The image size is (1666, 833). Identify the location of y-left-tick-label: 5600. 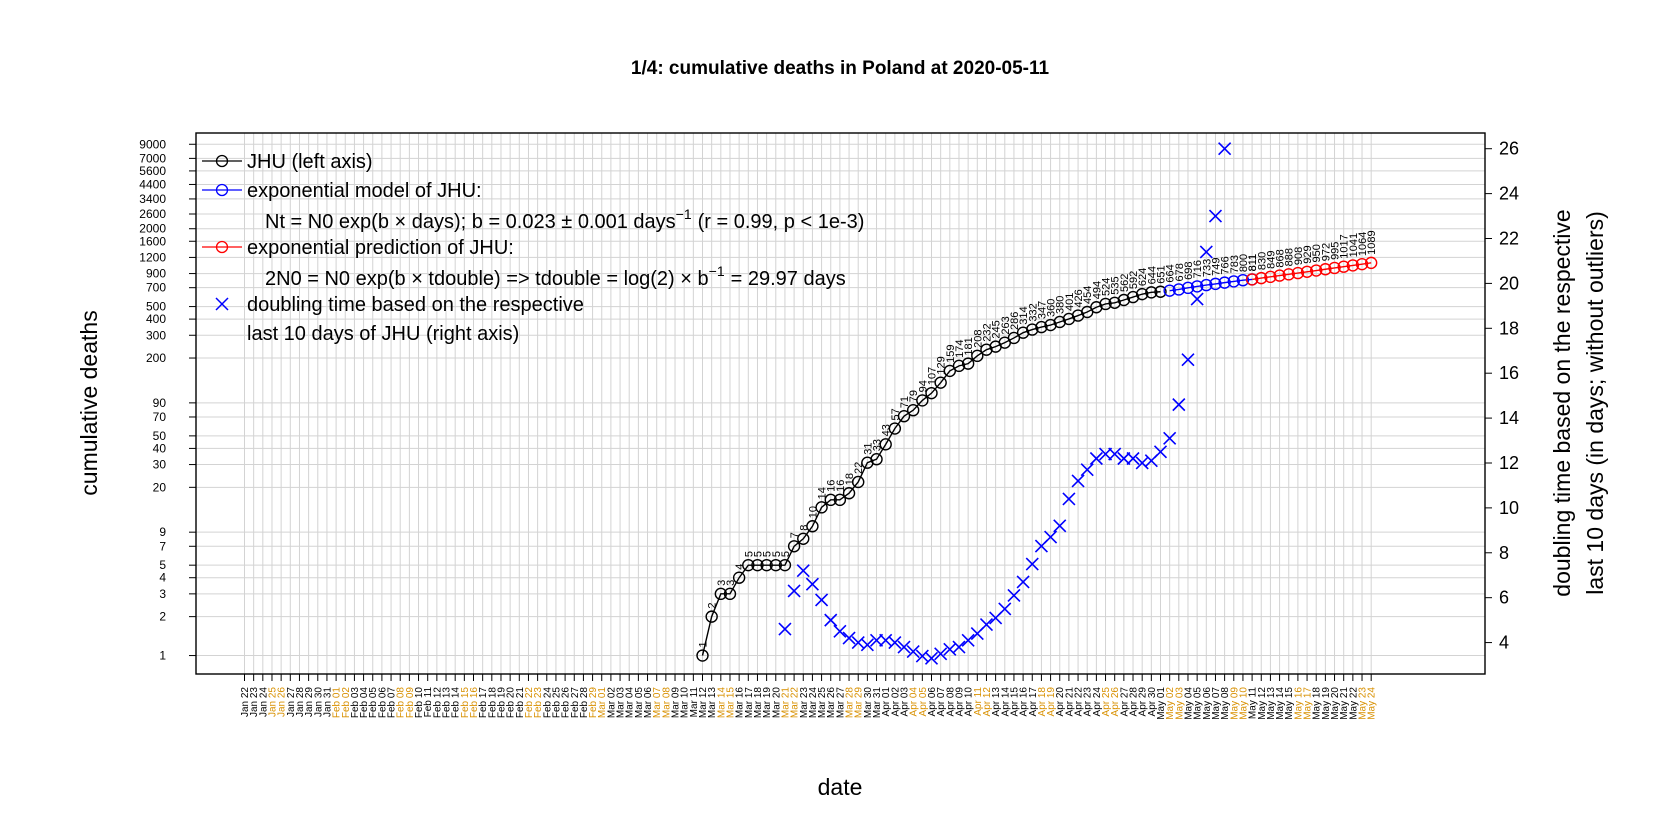
(152, 171).